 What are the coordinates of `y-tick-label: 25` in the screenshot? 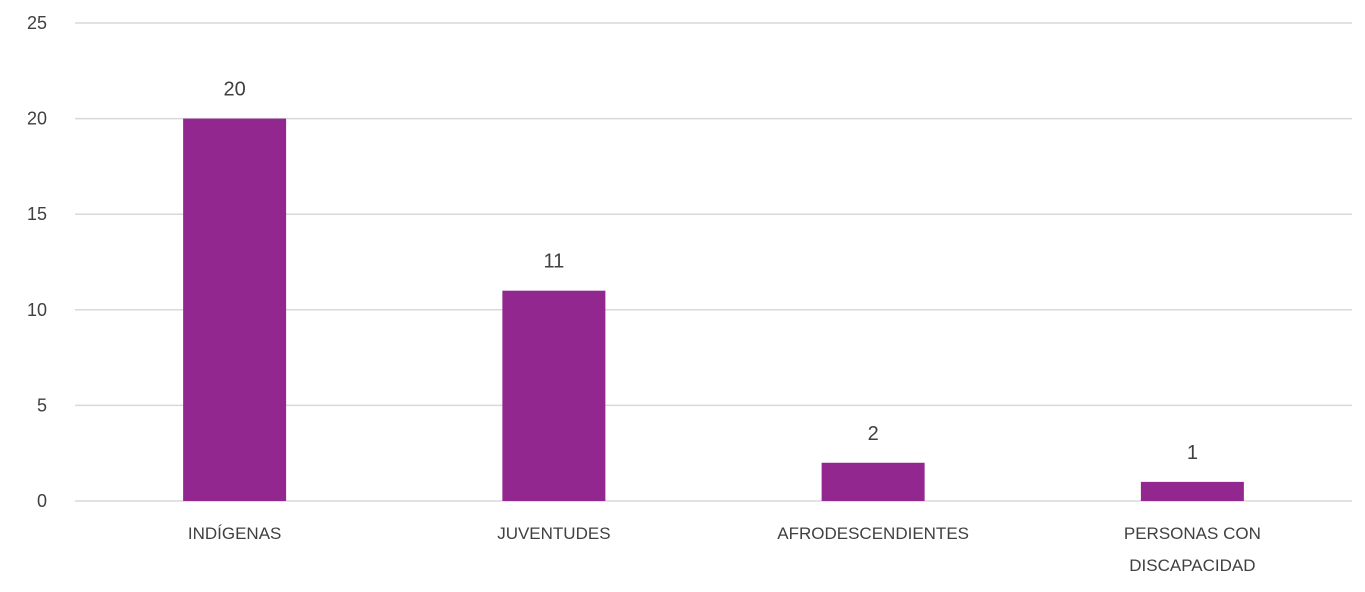 It's located at (37, 23).